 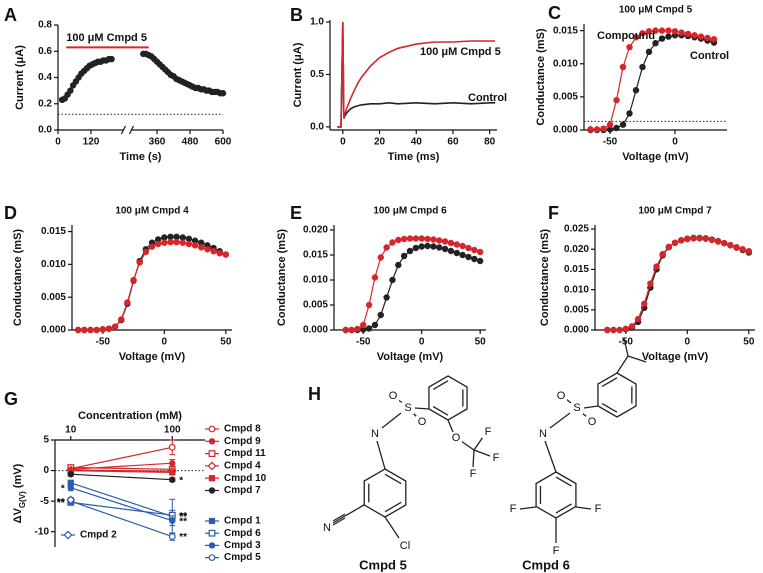 What do you see at coordinates (242, 466) in the screenshot?
I see `legend-label: Cmpd 4` at bounding box center [242, 466].